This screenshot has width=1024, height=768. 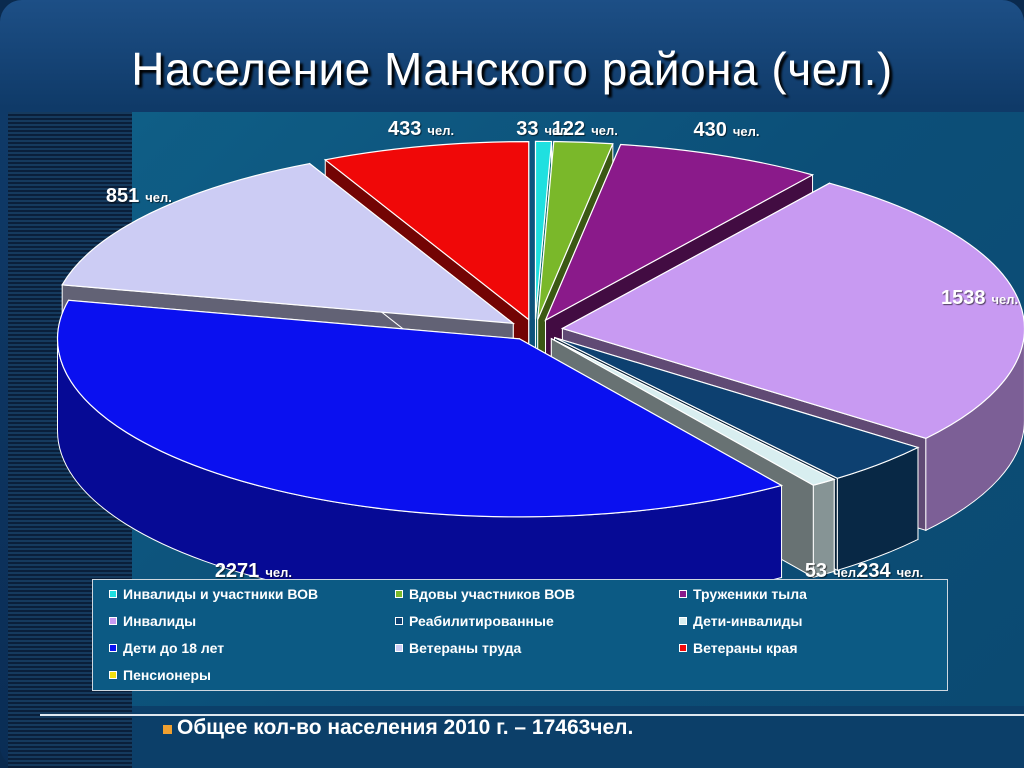 I want to click on slice-label-1: 33 чел., so click(x=543, y=129).